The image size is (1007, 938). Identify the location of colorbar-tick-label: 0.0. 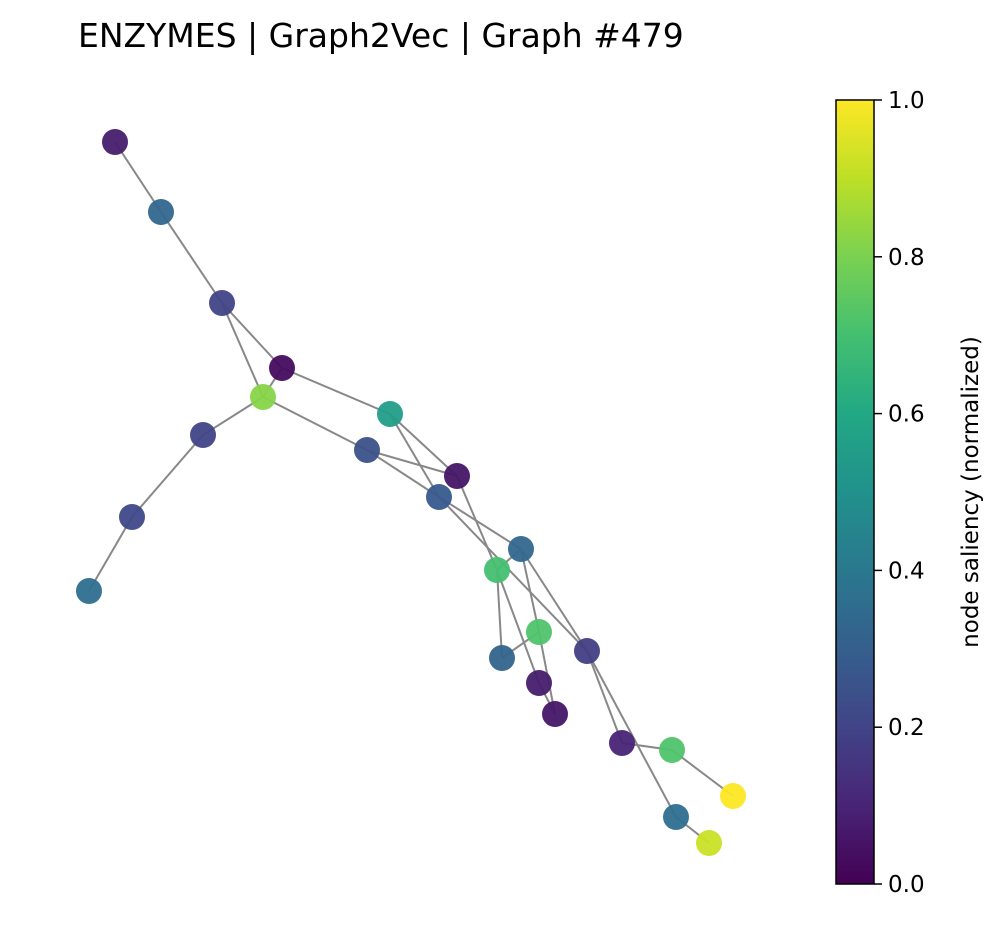
(906, 885).